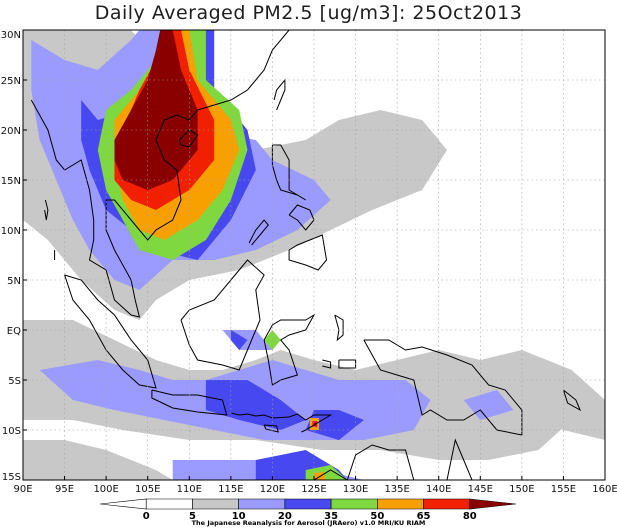 The height and width of the screenshot is (529, 617). Describe the element at coordinates (480, 489) in the screenshot. I see `lon-label-145E: 145E` at that location.